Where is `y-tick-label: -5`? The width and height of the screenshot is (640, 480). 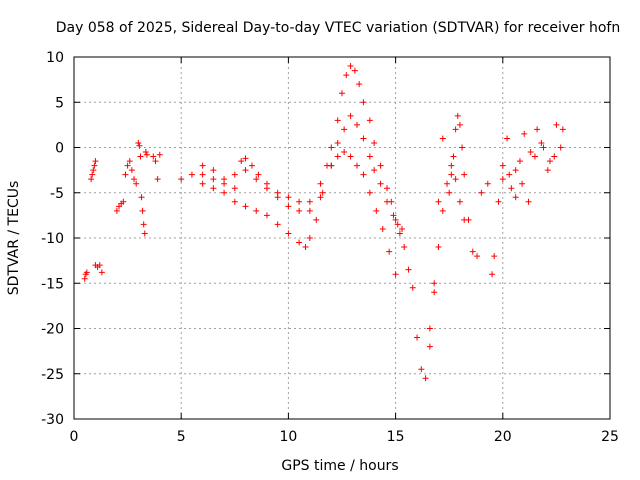
y-tick-label: -5 is located at coordinates (57, 194).